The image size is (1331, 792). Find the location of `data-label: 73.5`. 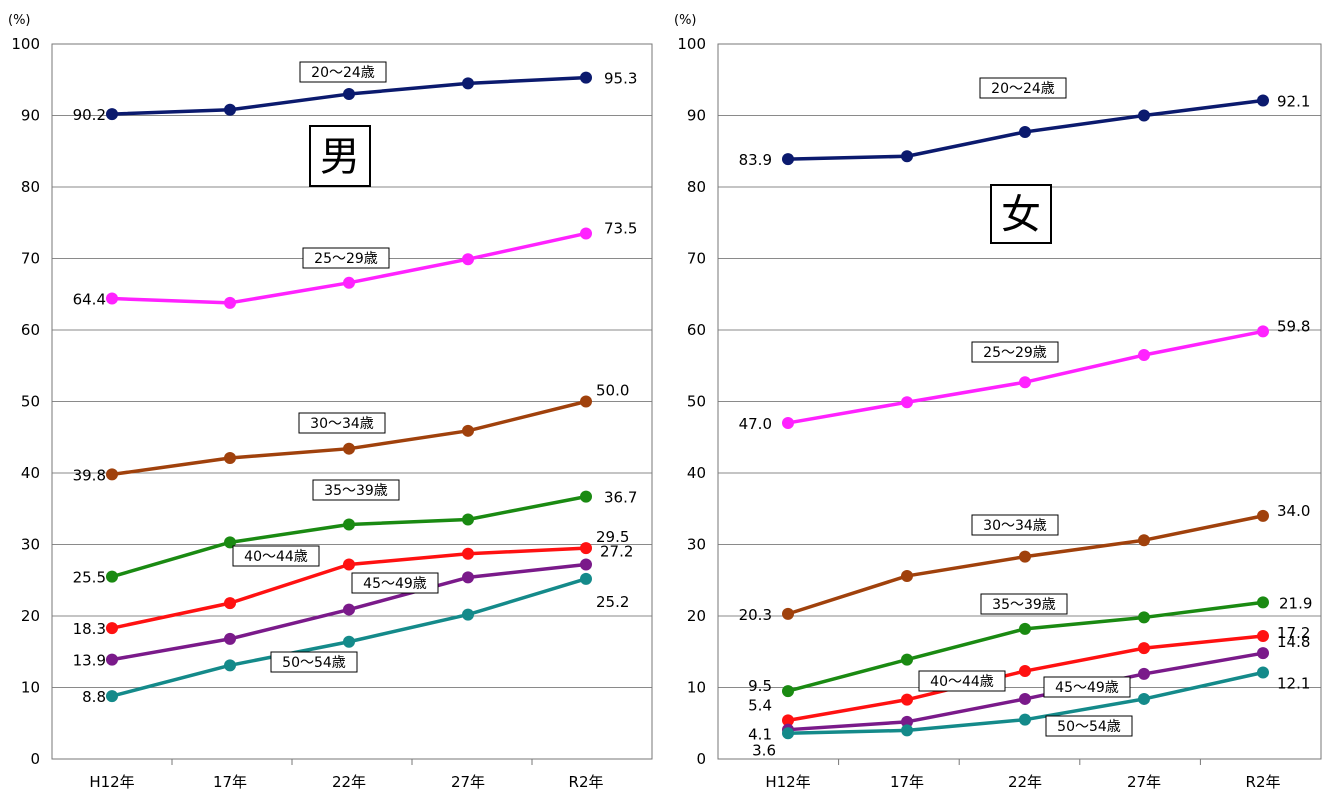

data-label: 73.5 is located at coordinates (620, 228).